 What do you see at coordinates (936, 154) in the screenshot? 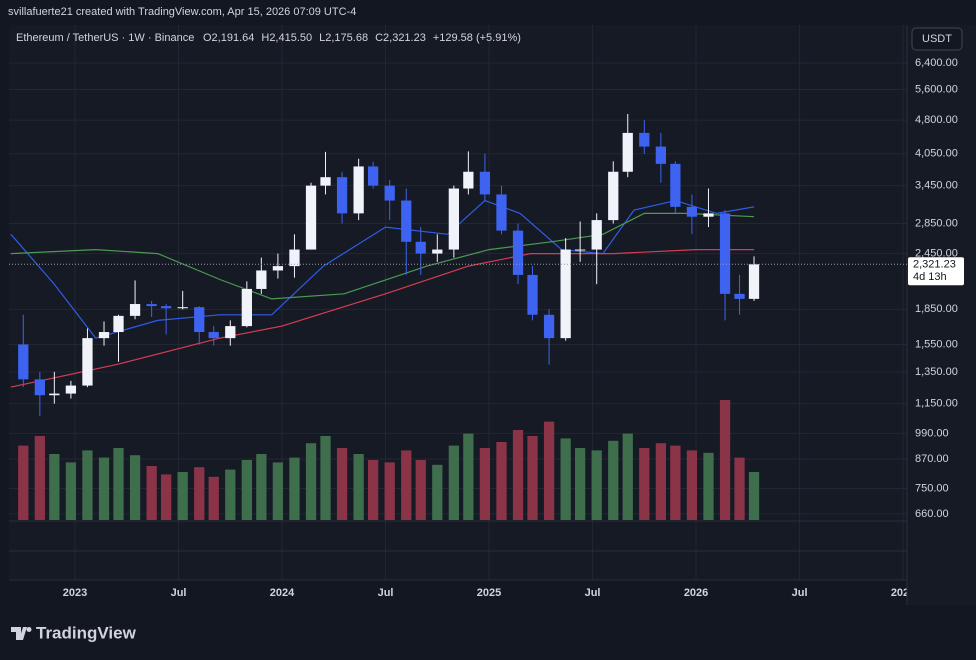
I see `y-tick-label: 4,050.00` at bounding box center [936, 154].